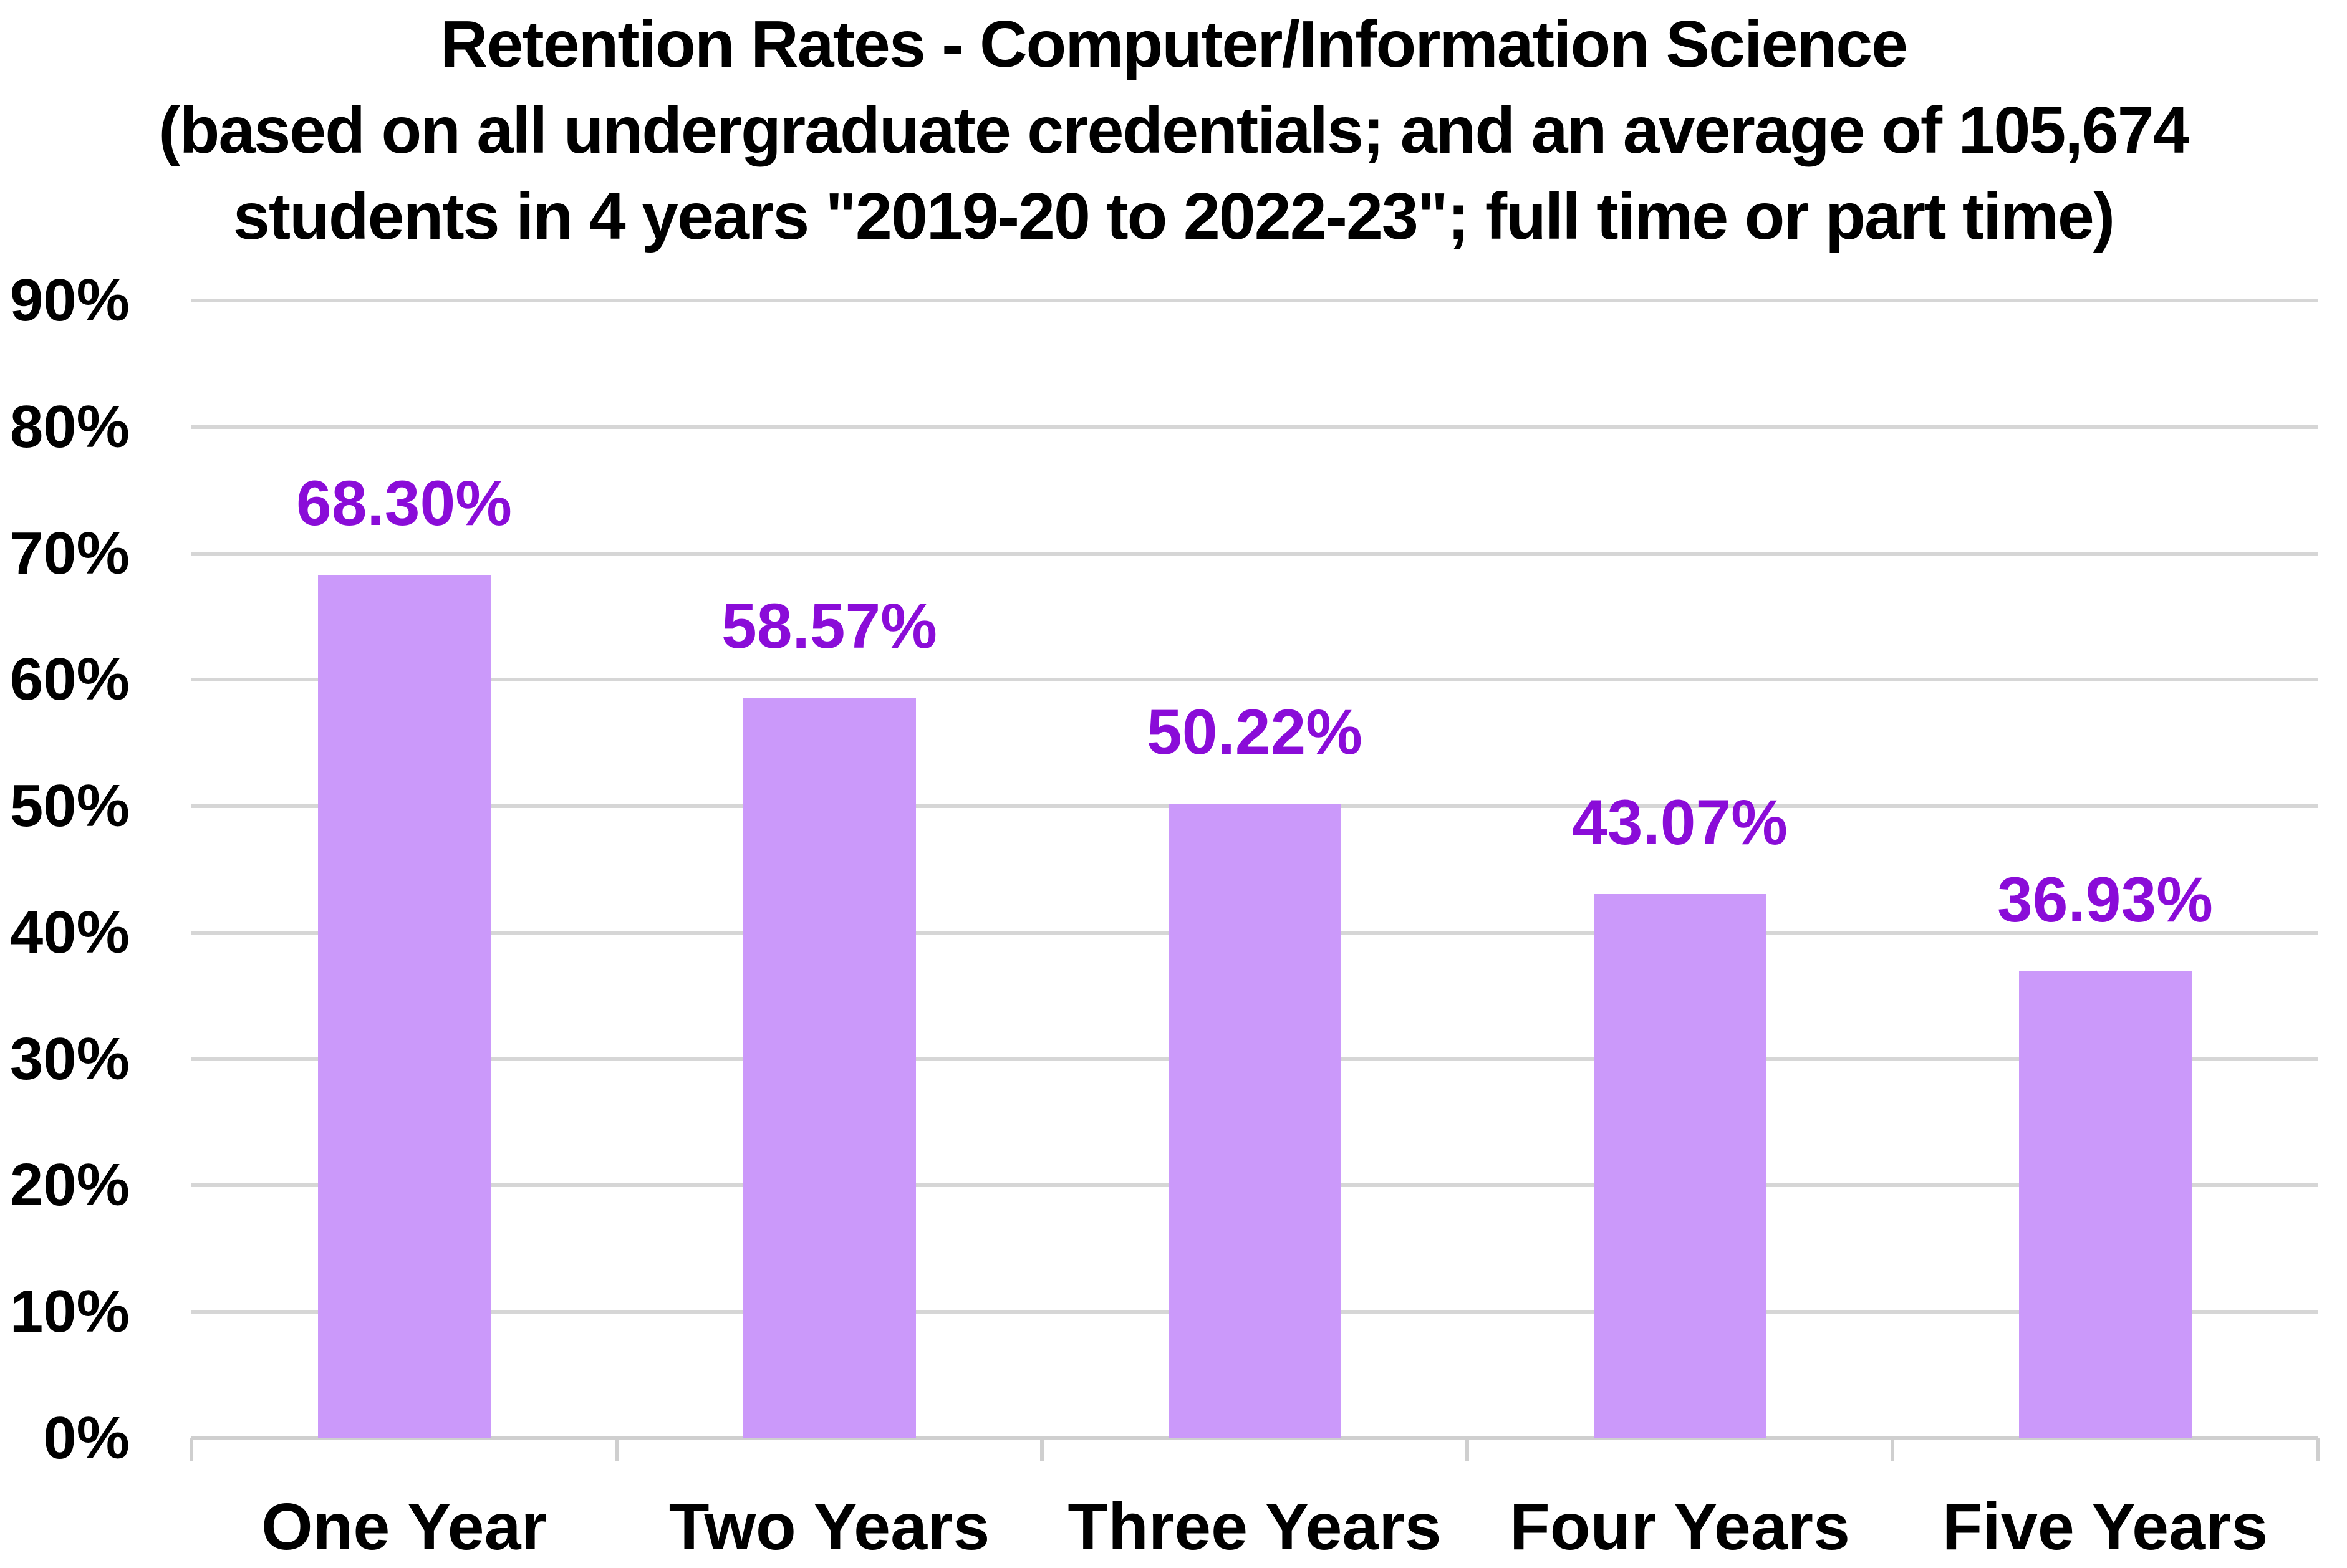 This screenshot has height=1568, width=2347. I want to click on x-axis-label-five-years: Five Years, so click(2105, 1527).